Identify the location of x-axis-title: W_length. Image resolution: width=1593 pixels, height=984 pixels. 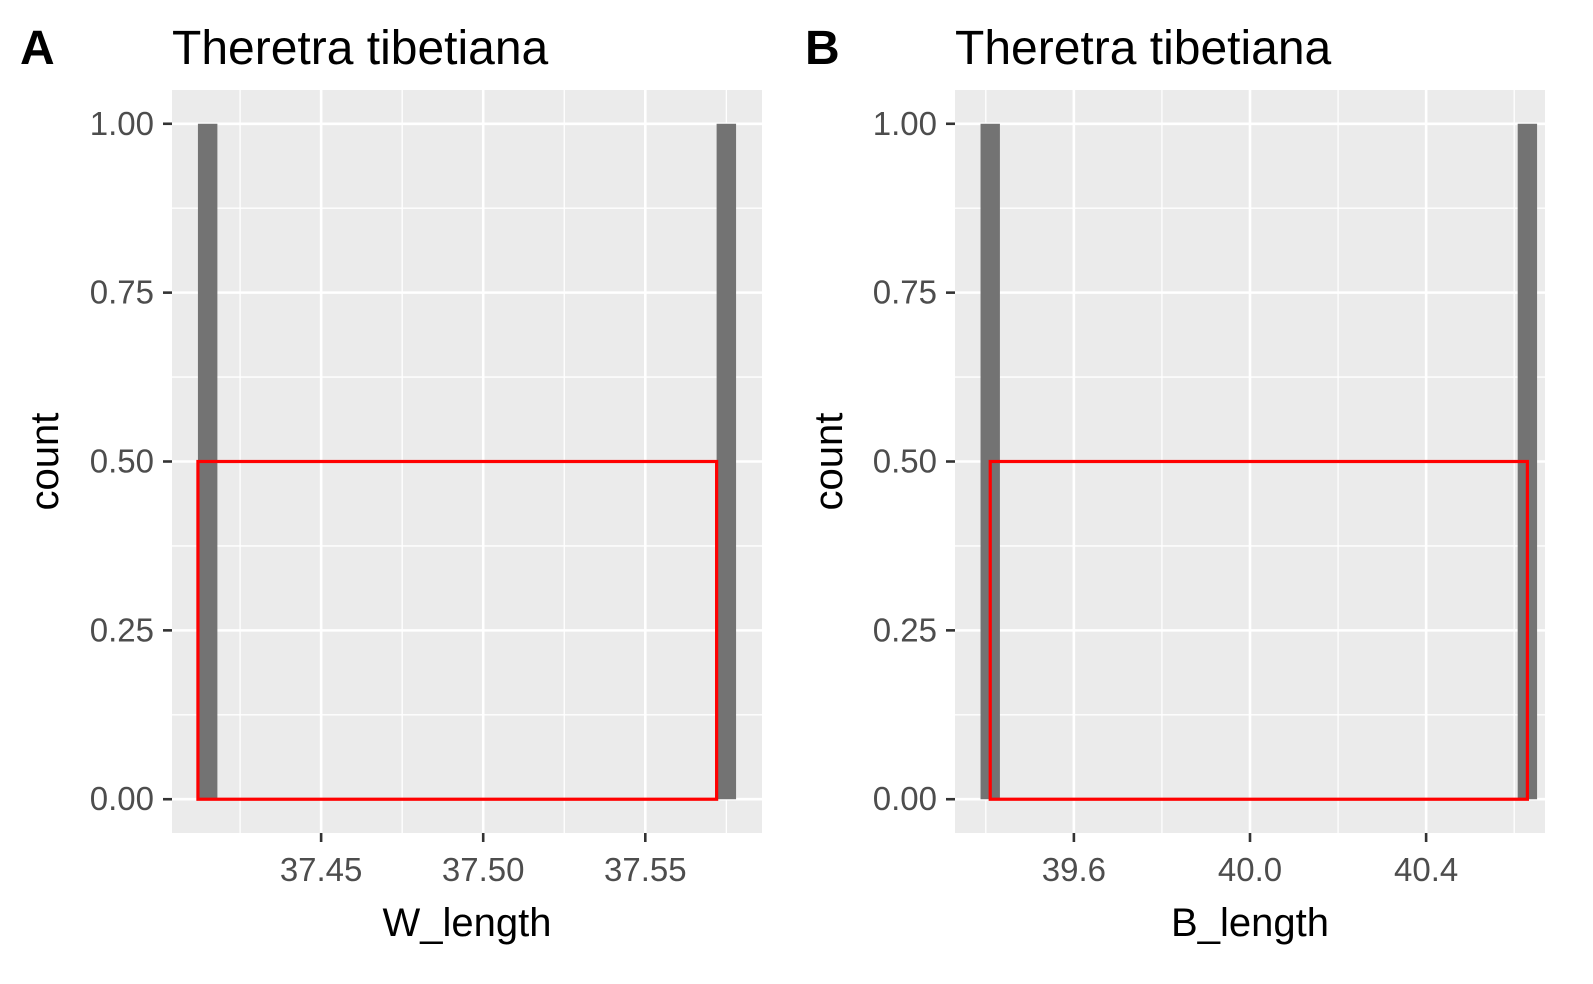
(467, 923).